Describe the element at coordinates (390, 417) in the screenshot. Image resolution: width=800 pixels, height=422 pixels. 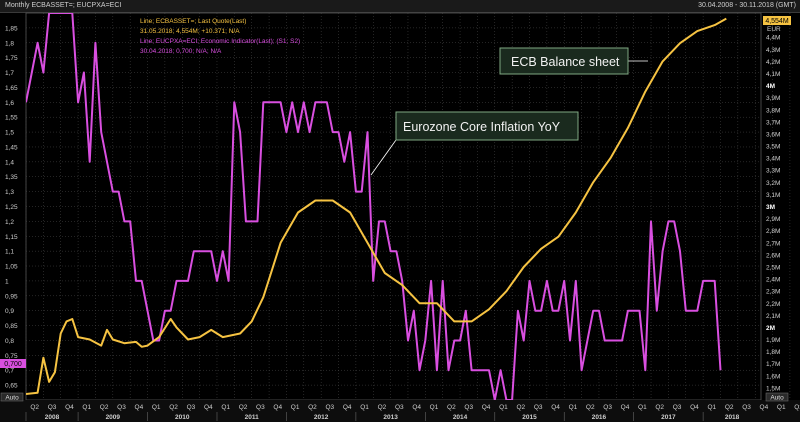
I see `year-tick-label: 2013` at that location.